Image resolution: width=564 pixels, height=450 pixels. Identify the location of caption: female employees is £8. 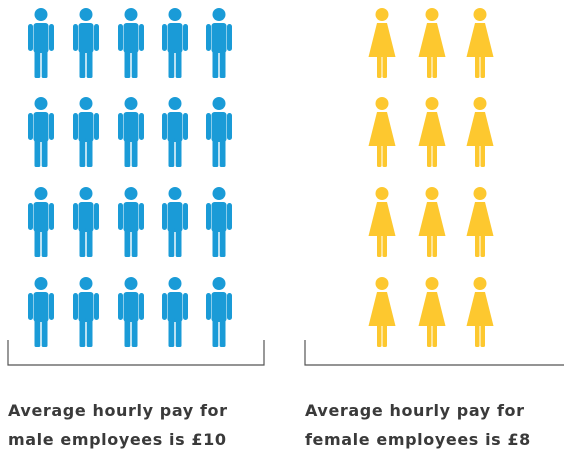
(418, 439).